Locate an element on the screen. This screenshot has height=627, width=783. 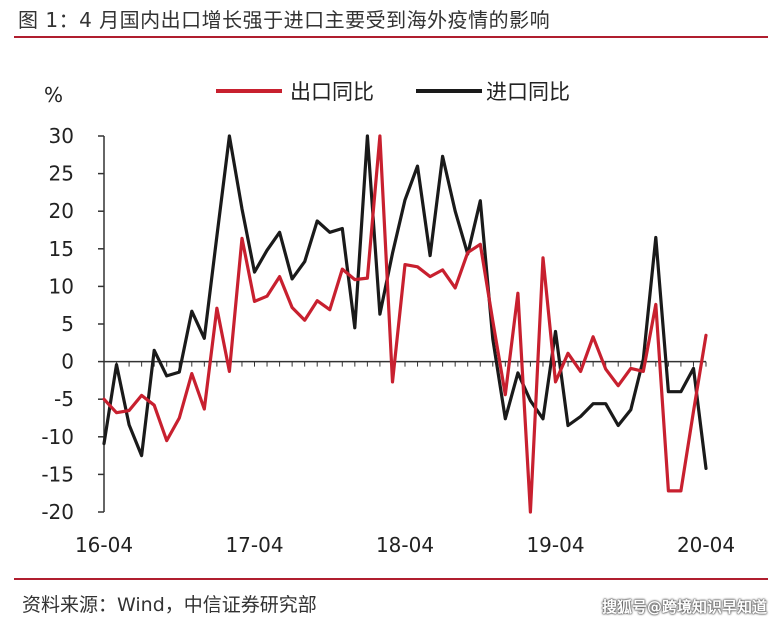
legend-label: 出口同比 is located at coordinates (332, 92).